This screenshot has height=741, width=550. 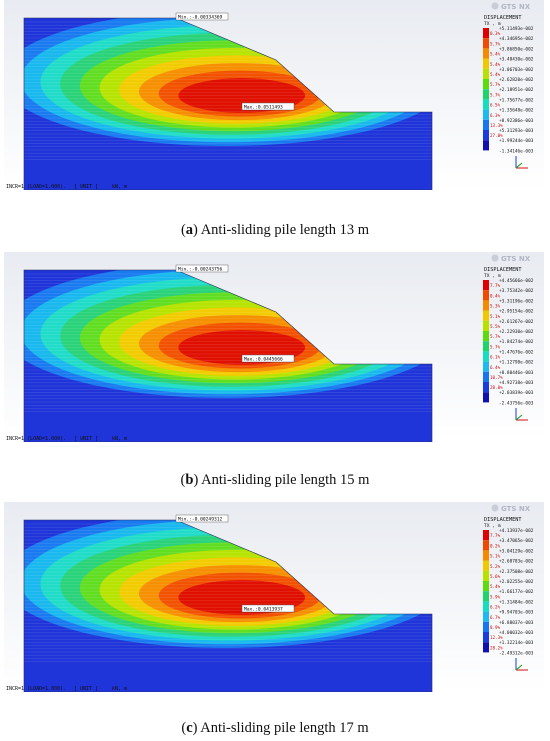 I want to click on legend-value: +1.84274e-002, so click(x=516, y=342).